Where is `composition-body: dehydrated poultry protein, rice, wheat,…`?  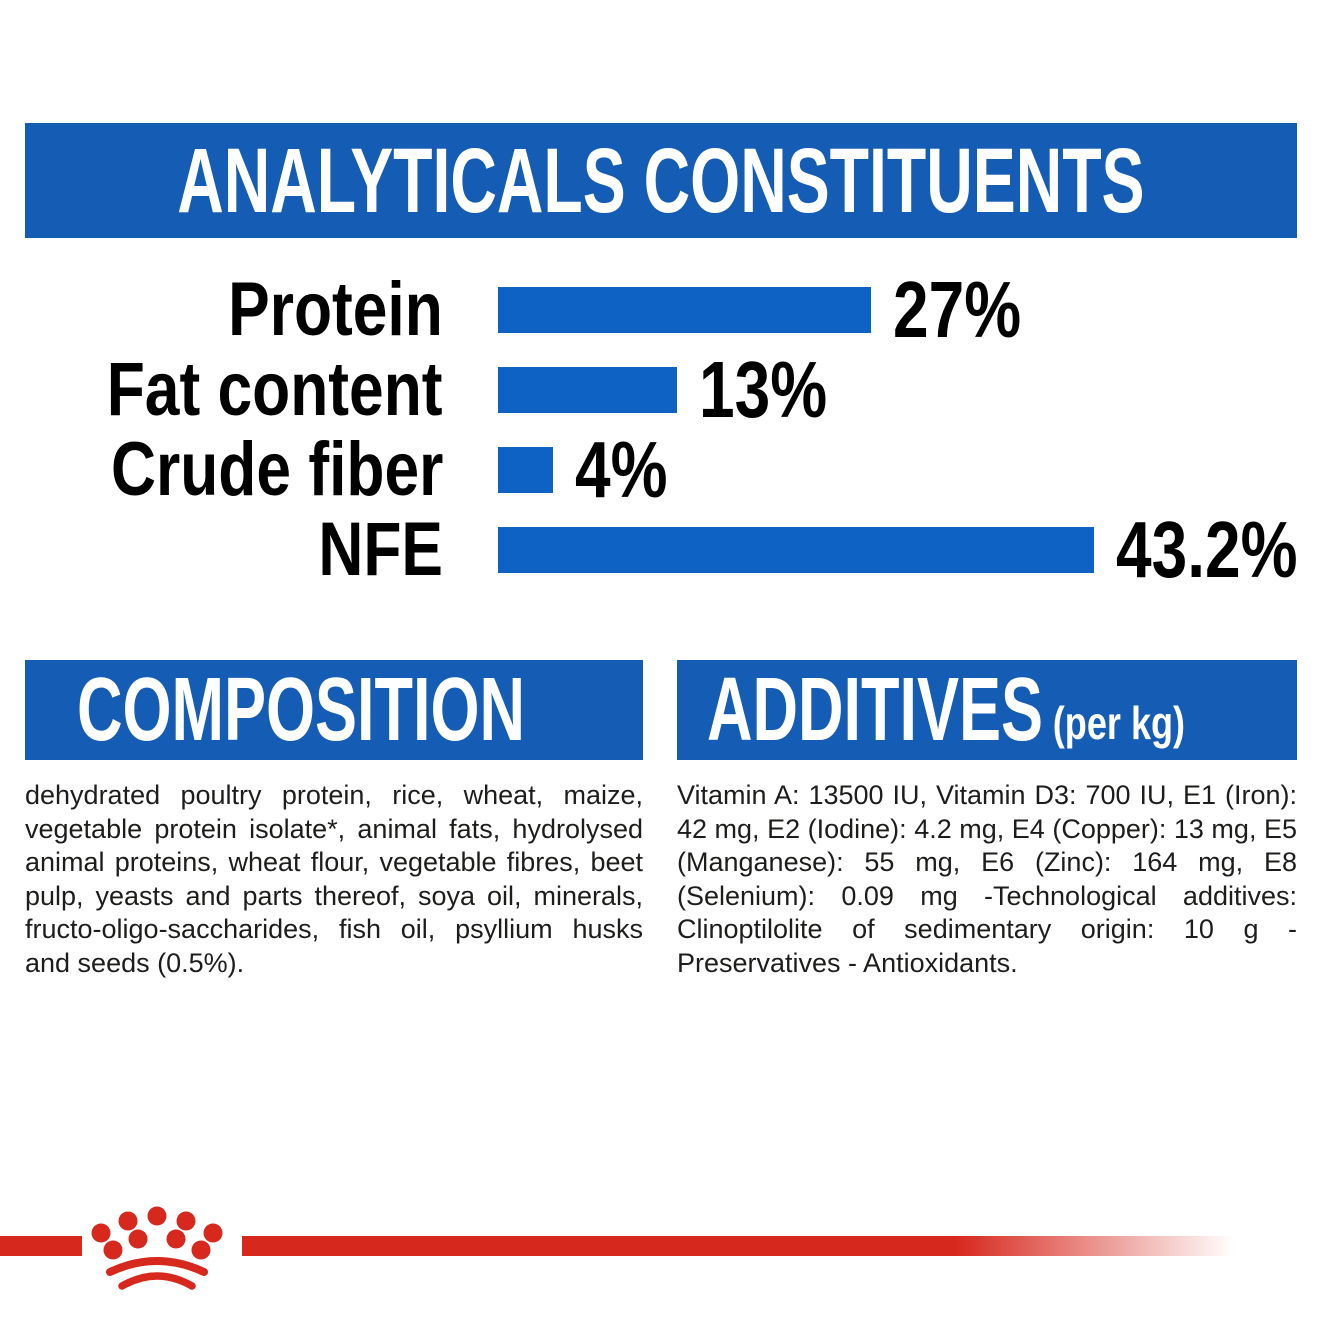
composition-body: dehydrated poultry protein, rice, wheat,… is located at coordinates (334, 879).